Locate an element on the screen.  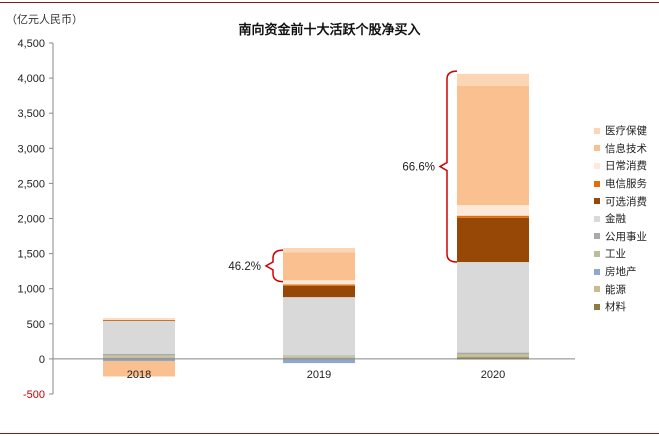
bar-segment-2018-房地产 is located at coordinates (139, 360).